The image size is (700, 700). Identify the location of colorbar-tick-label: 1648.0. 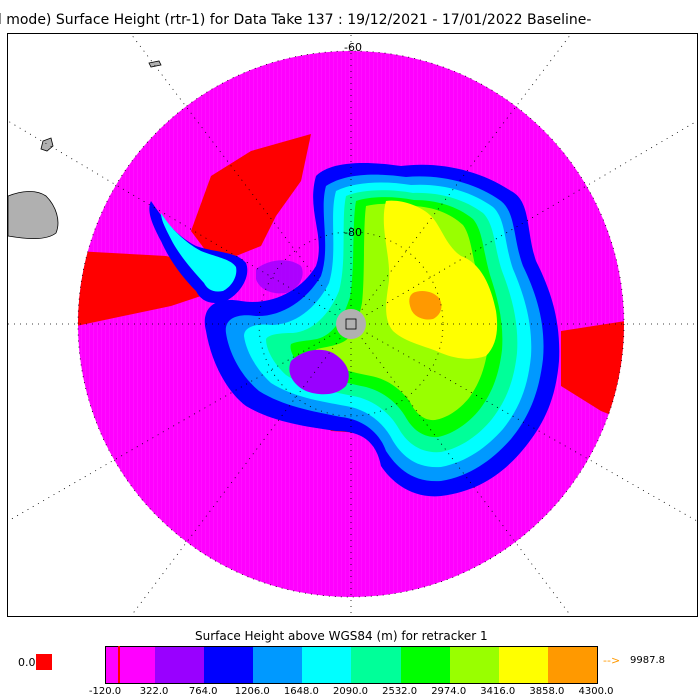
(301, 691).